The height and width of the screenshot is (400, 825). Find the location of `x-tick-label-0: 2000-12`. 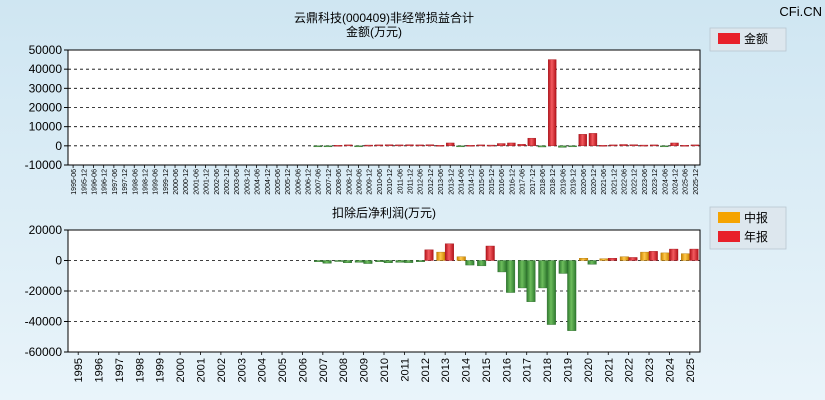

x-tick-label-0: 2000-12 is located at coordinates (186, 182).